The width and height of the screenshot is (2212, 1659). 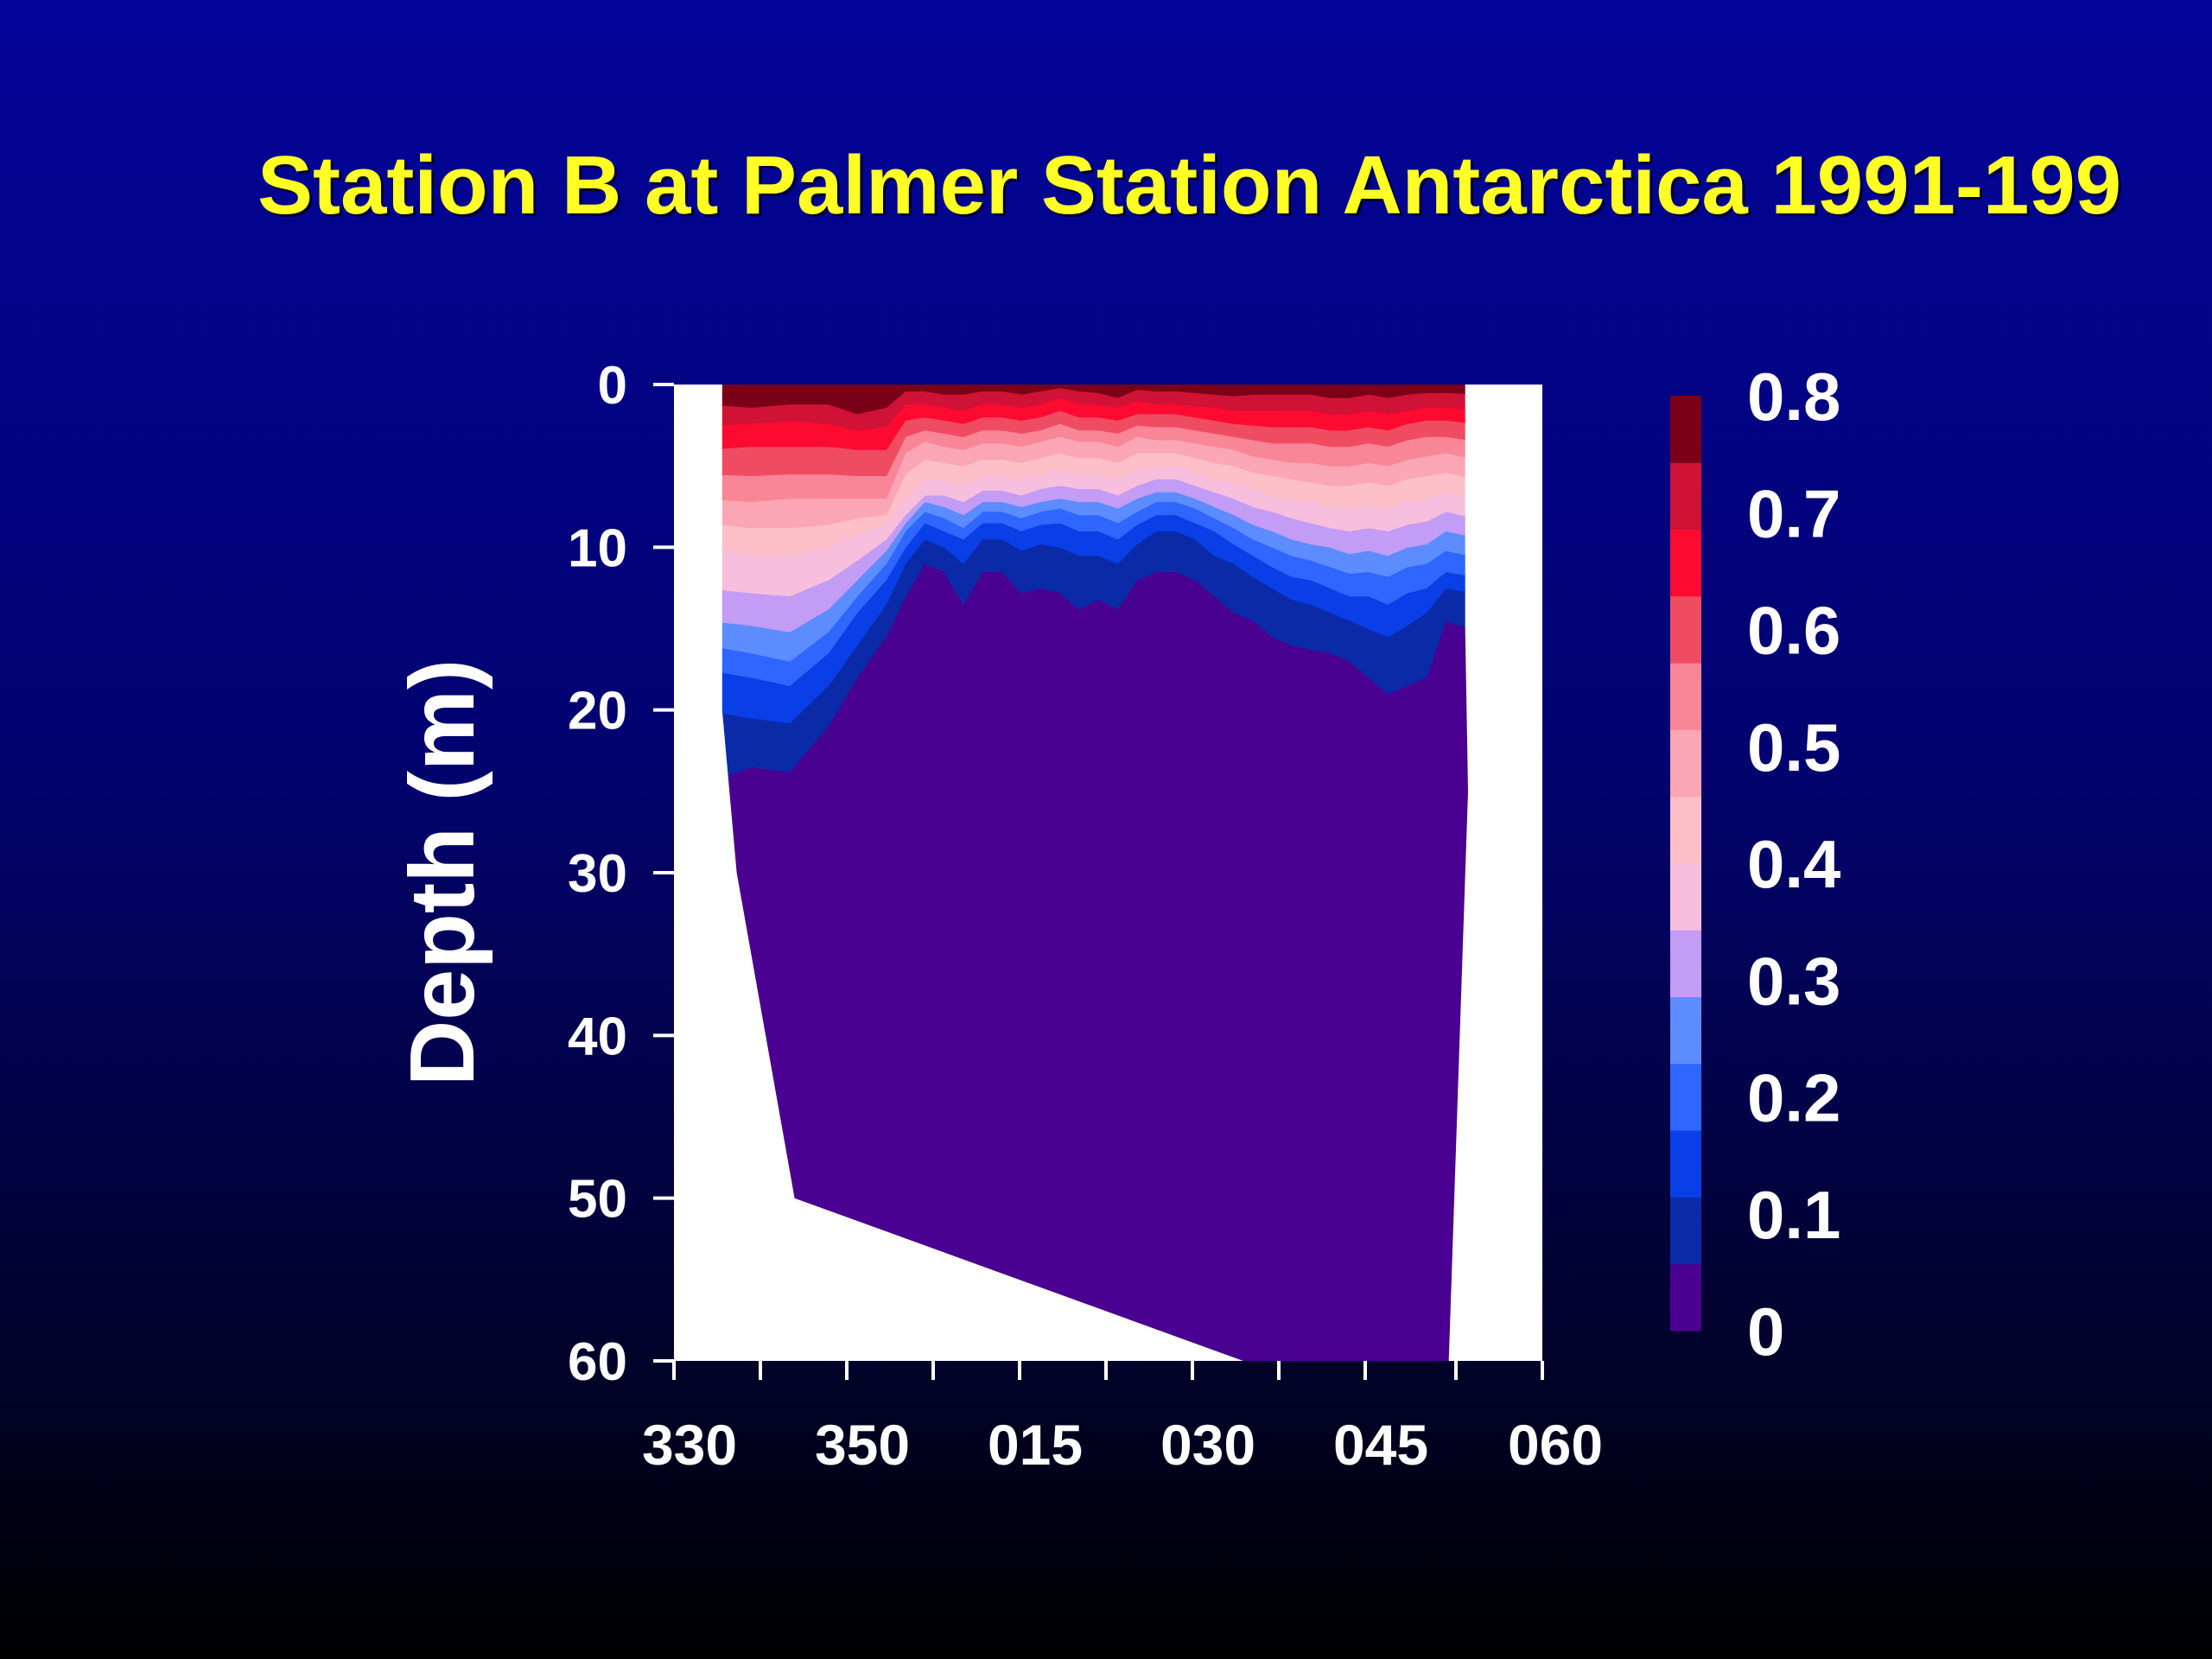 What do you see at coordinates (689, 1445) in the screenshot?
I see `x-tick-label-330: 330` at bounding box center [689, 1445].